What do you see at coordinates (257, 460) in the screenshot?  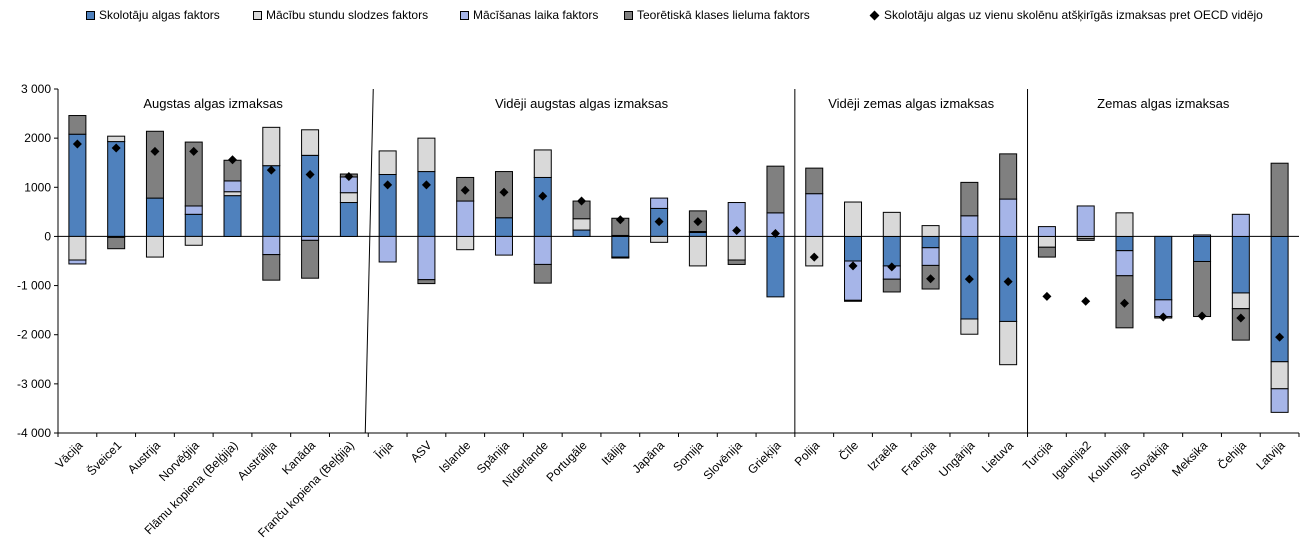 I see `category-label: Austrālija` at bounding box center [257, 460].